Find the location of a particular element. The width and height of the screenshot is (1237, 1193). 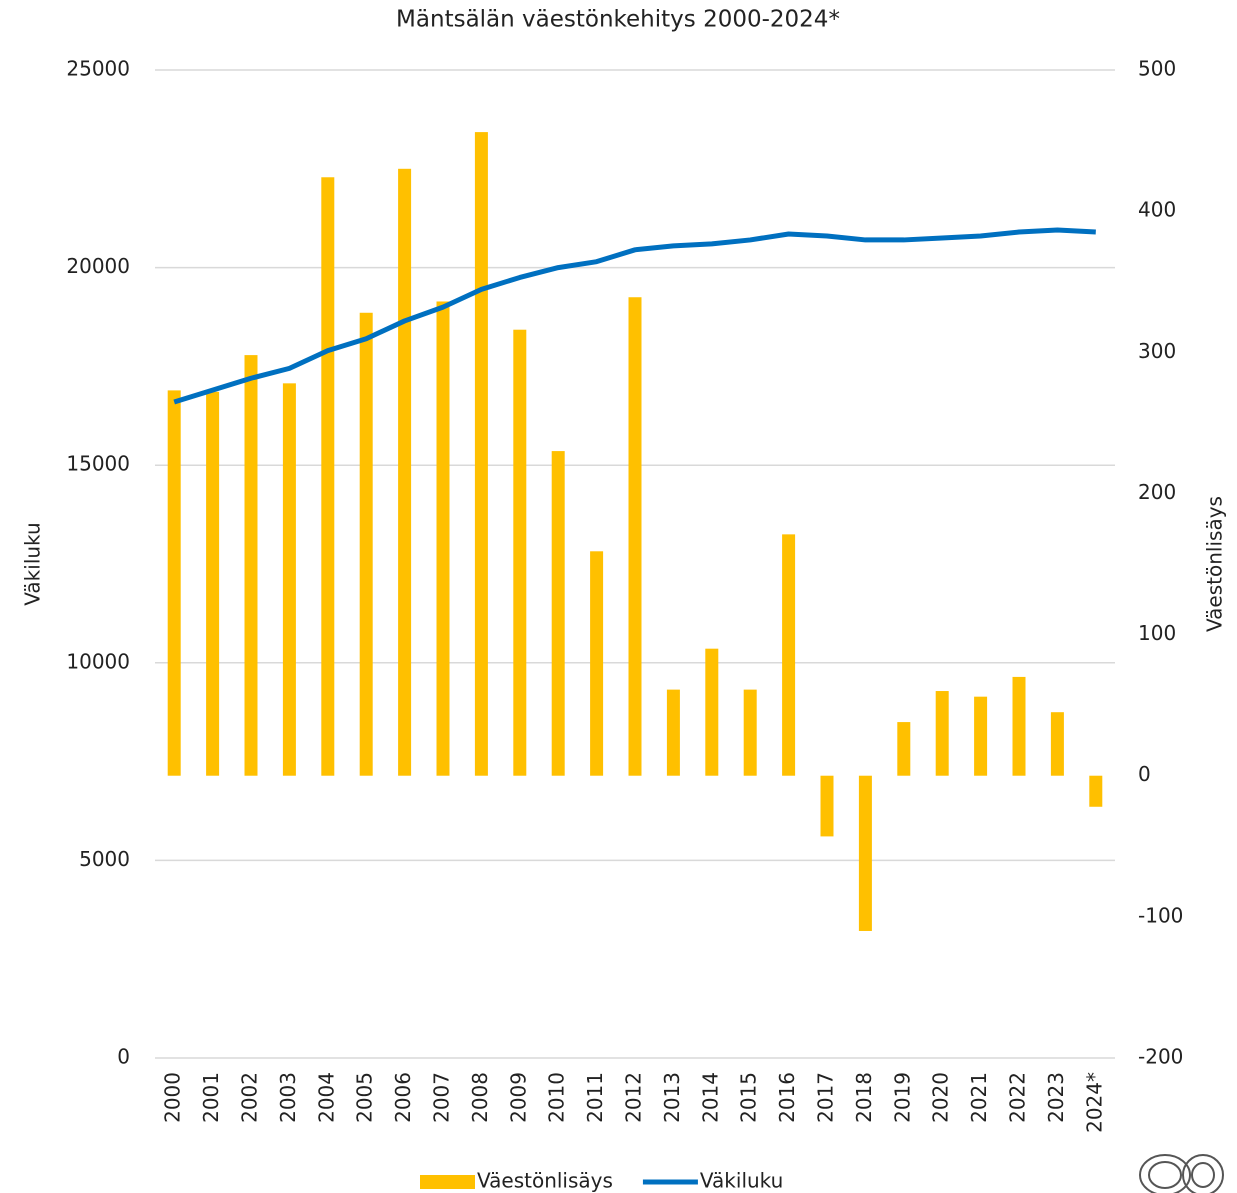

x-tick-label: 2005 is located at coordinates (365, 1097).